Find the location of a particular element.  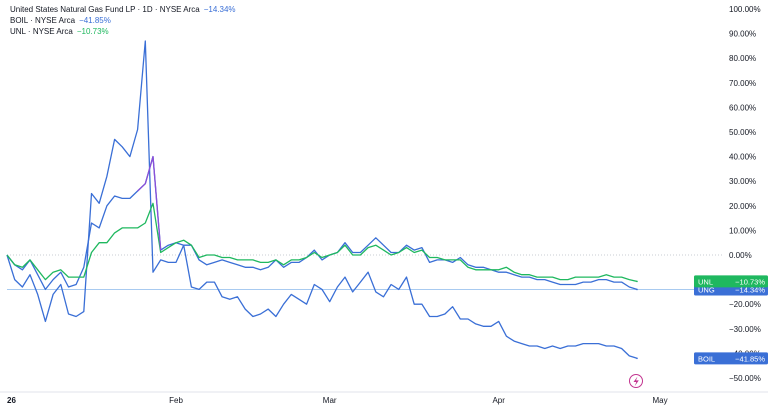

price-tag-value: −41.85% is located at coordinates (750, 358).